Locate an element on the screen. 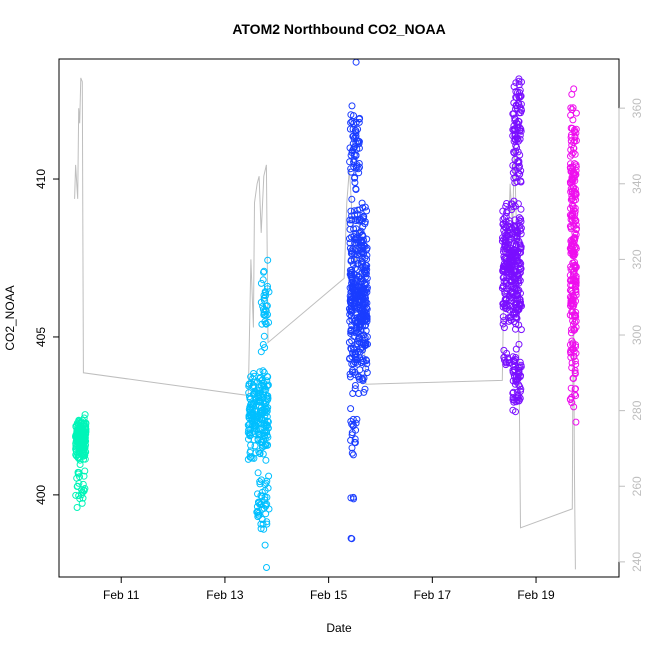 This screenshot has width=650, height=650. x-tick-label: Feb 15 is located at coordinates (329, 595).